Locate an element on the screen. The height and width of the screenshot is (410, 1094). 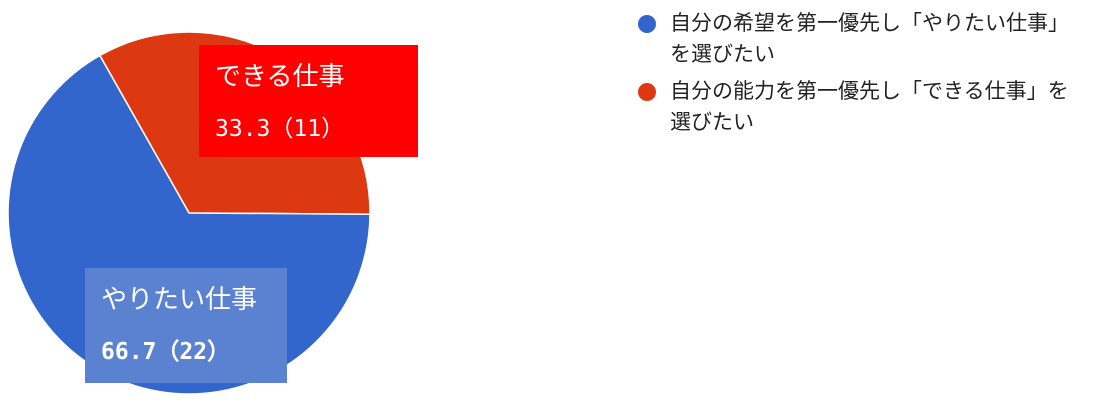
data-label-can-do-job: できる仕事 33.3（11） is located at coordinates (308, 101).